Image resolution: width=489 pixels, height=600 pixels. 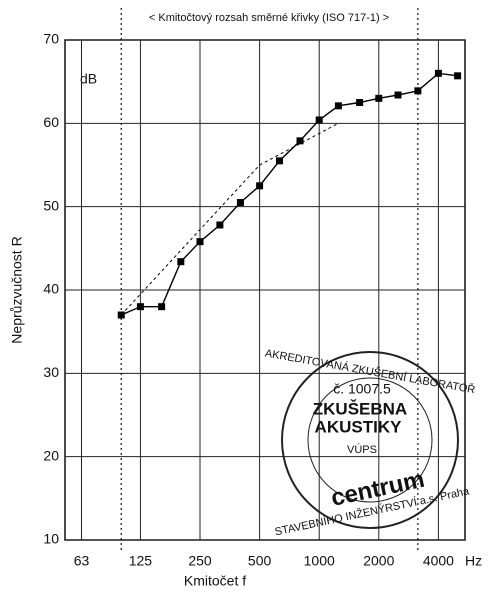 What do you see at coordinates (51, 539) in the screenshot?
I see `y-tick-label: 10` at bounding box center [51, 539].